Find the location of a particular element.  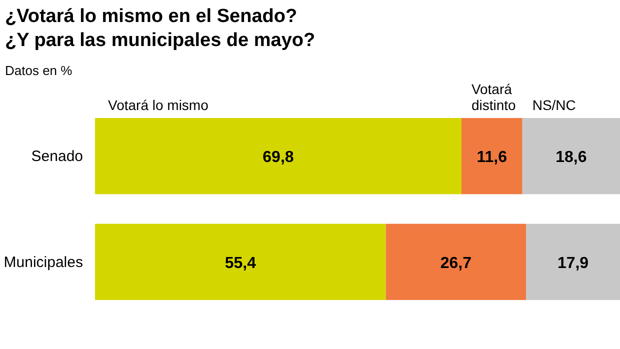

series-label: Votará lo mismo is located at coordinates (158, 105).